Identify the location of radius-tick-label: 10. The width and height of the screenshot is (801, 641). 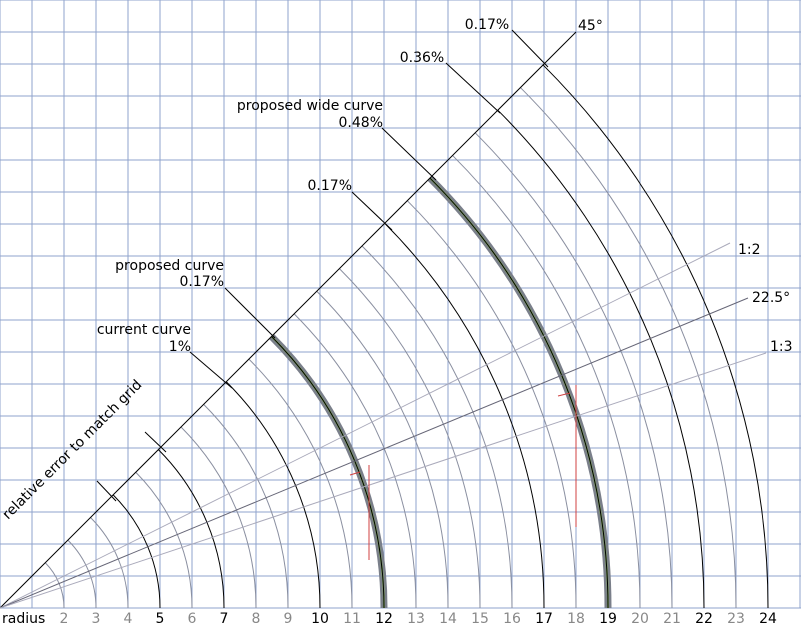
(320, 619).